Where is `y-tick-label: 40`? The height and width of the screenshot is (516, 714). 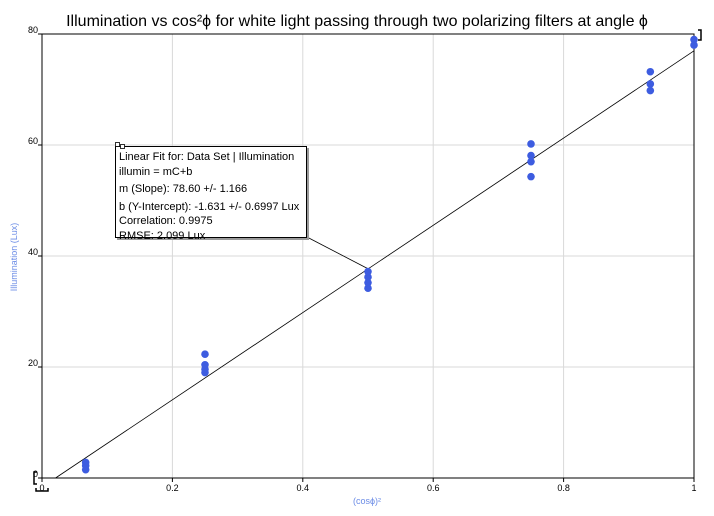
y-tick-label: 40 is located at coordinates (33, 252).